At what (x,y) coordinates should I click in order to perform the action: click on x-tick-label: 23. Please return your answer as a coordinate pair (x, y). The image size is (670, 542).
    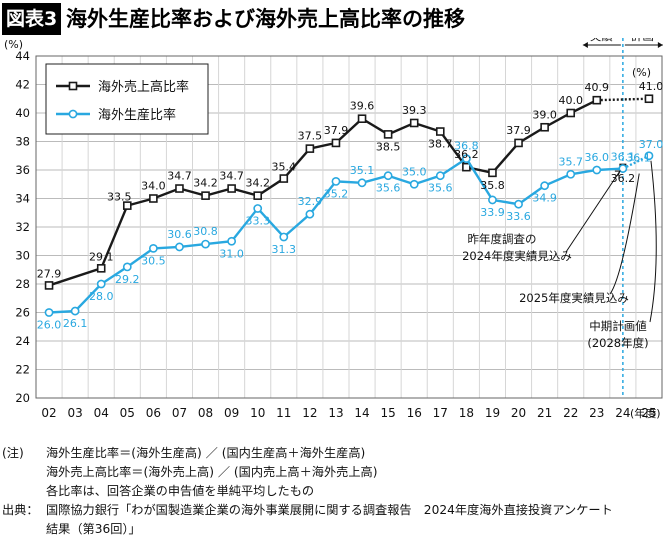
    Looking at the image, I should click on (596, 413).